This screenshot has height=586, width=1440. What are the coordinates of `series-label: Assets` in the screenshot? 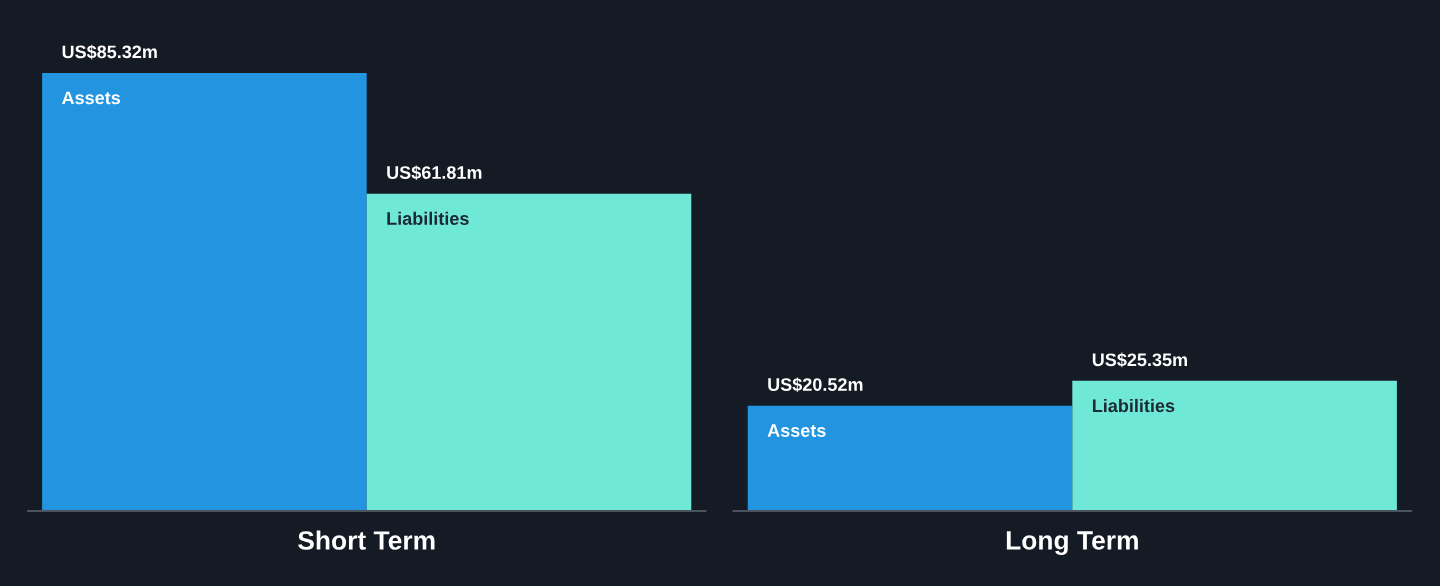 It's located at (91, 98).